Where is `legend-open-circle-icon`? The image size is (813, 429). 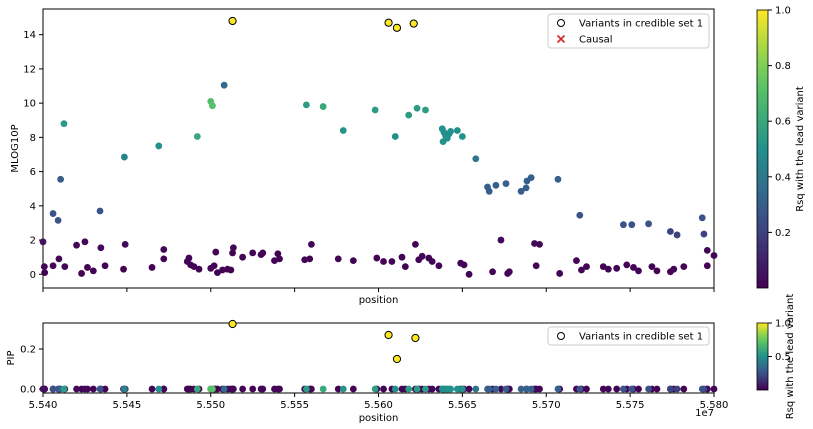
legend-open-circle-icon is located at coordinates (561, 336).